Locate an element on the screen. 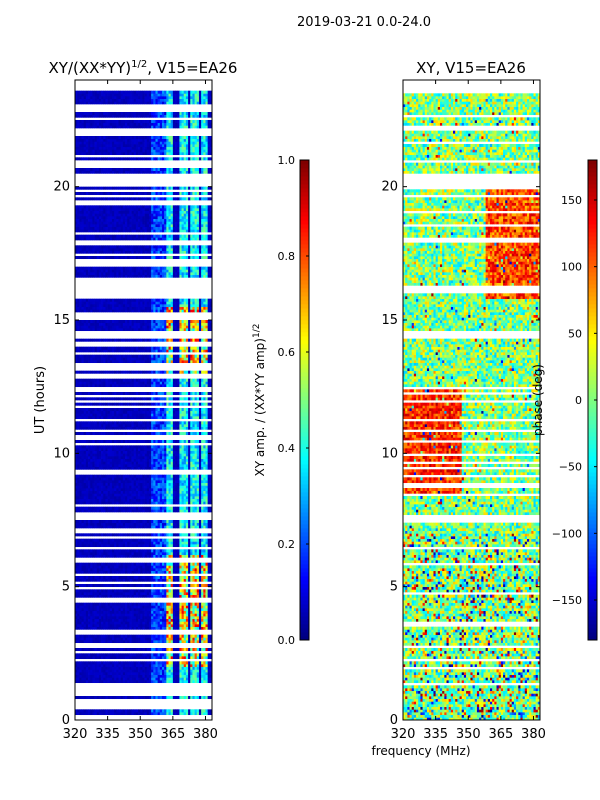  figure-suptitle: 2019-03-21 0.0-24.0 is located at coordinates (364, 22).